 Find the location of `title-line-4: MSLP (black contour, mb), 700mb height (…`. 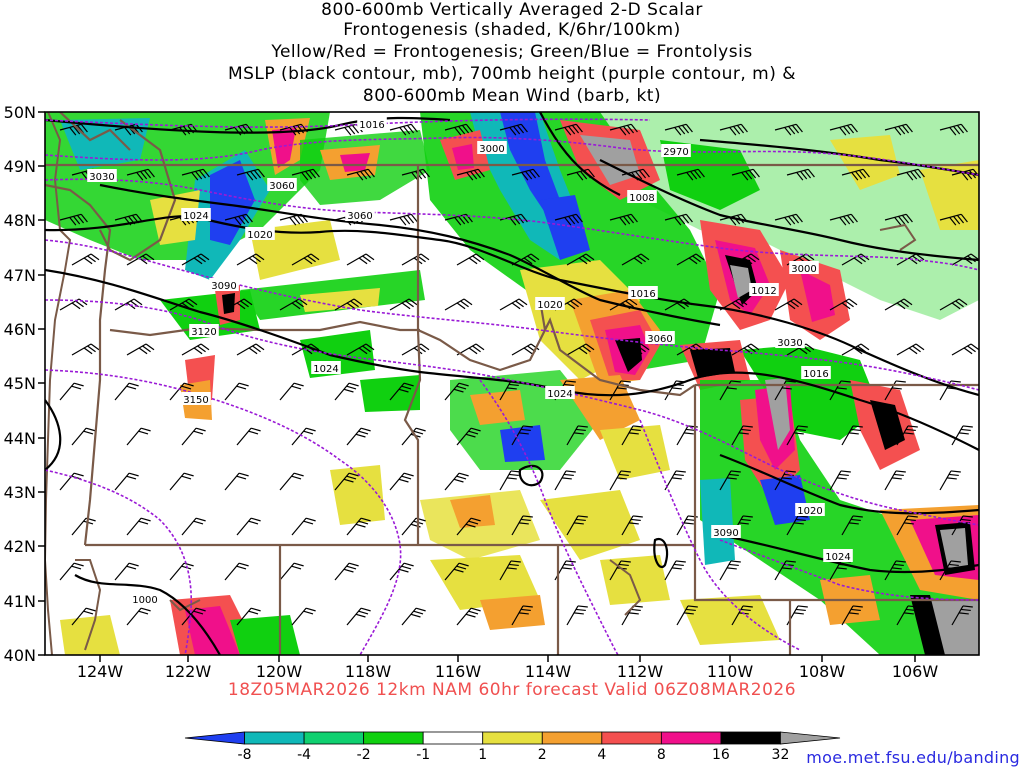

title-line-4: MSLP (black contour, mb), 700mb height (… is located at coordinates (512, 74).